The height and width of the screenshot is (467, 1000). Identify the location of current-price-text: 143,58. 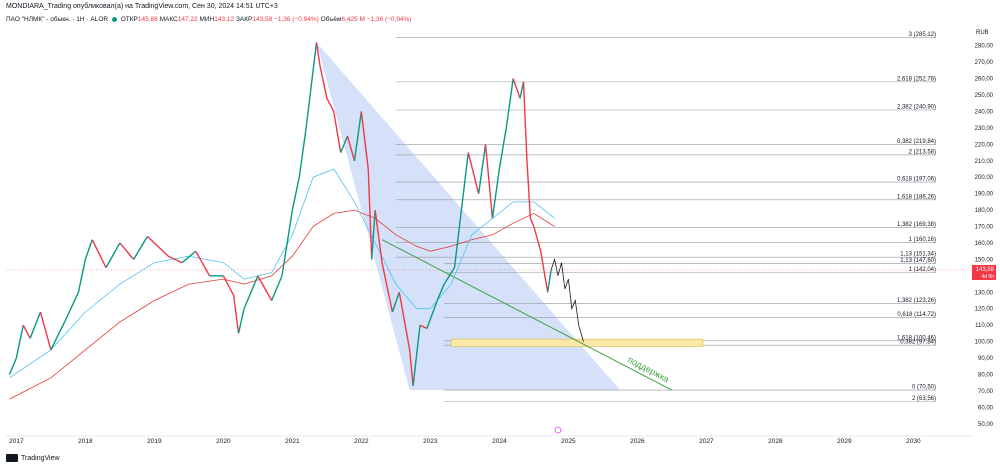
(985, 270).